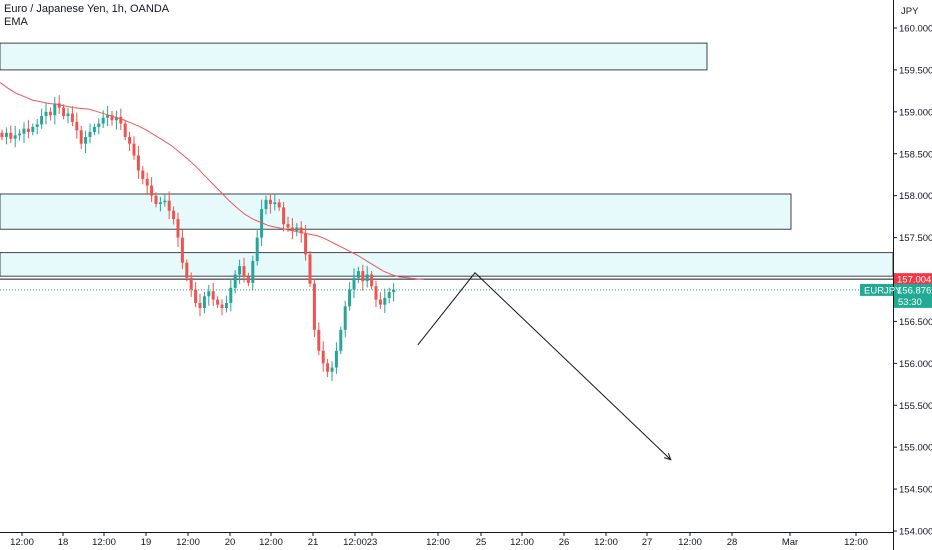 The height and width of the screenshot is (550, 932). What do you see at coordinates (915, 154) in the screenshot?
I see `price-tick-label: 158.500` at bounding box center [915, 154].